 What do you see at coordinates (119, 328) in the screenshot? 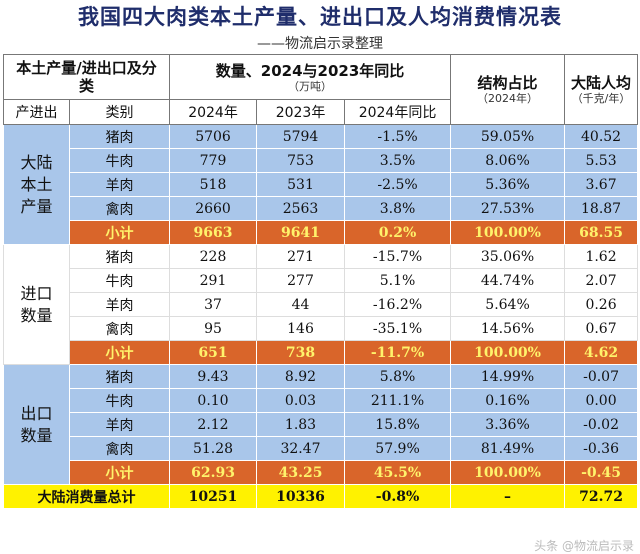
I see `row-label: 禽肉` at bounding box center [119, 328].